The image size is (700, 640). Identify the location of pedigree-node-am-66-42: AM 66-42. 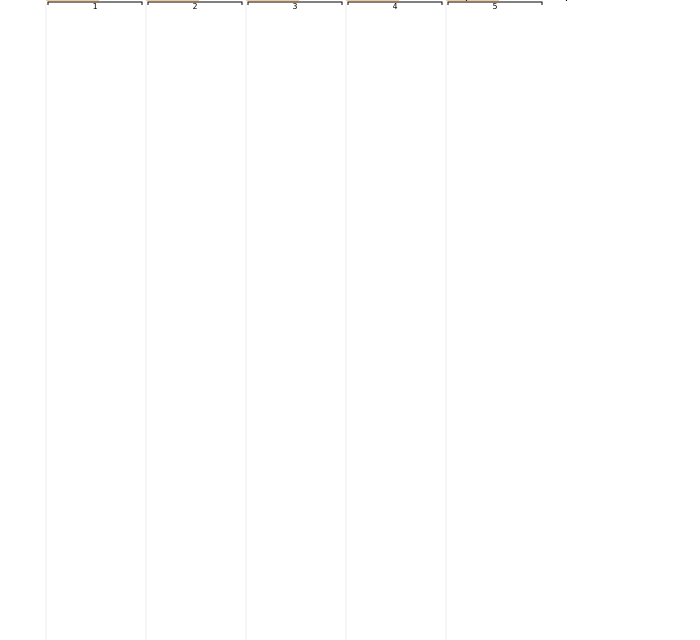
(423, 1).